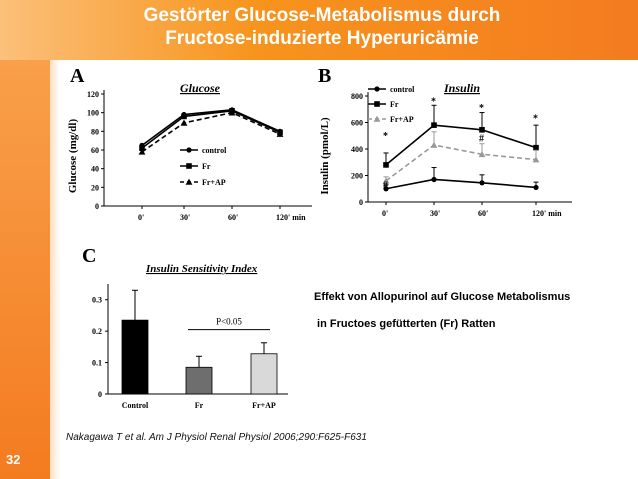  I want to click on y-tick-label: 120, so click(93, 94).